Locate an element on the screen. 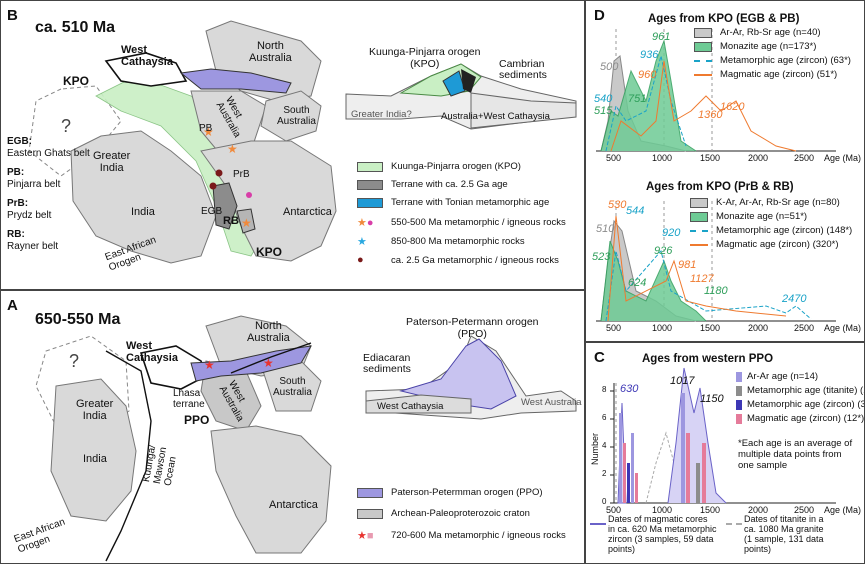  d-bottom-tick: 1000 is located at coordinates (662, 328).